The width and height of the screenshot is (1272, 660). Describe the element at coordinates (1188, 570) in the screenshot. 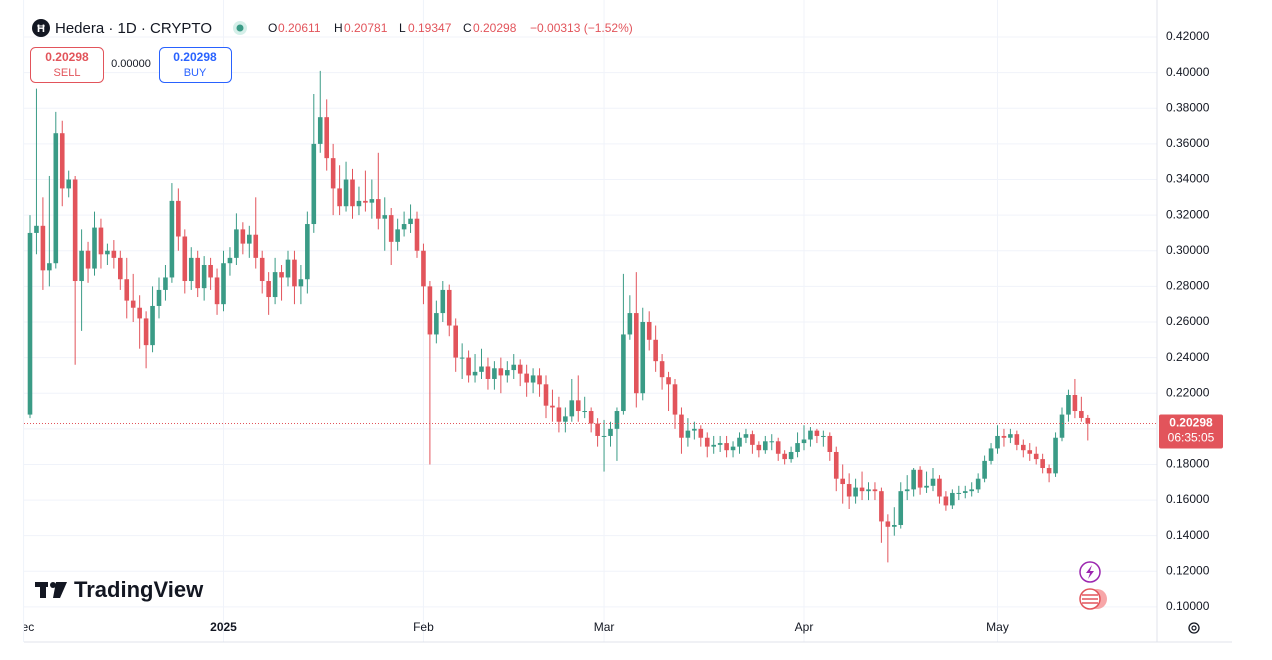

I see `y-tick-label: 0.12000` at that location.